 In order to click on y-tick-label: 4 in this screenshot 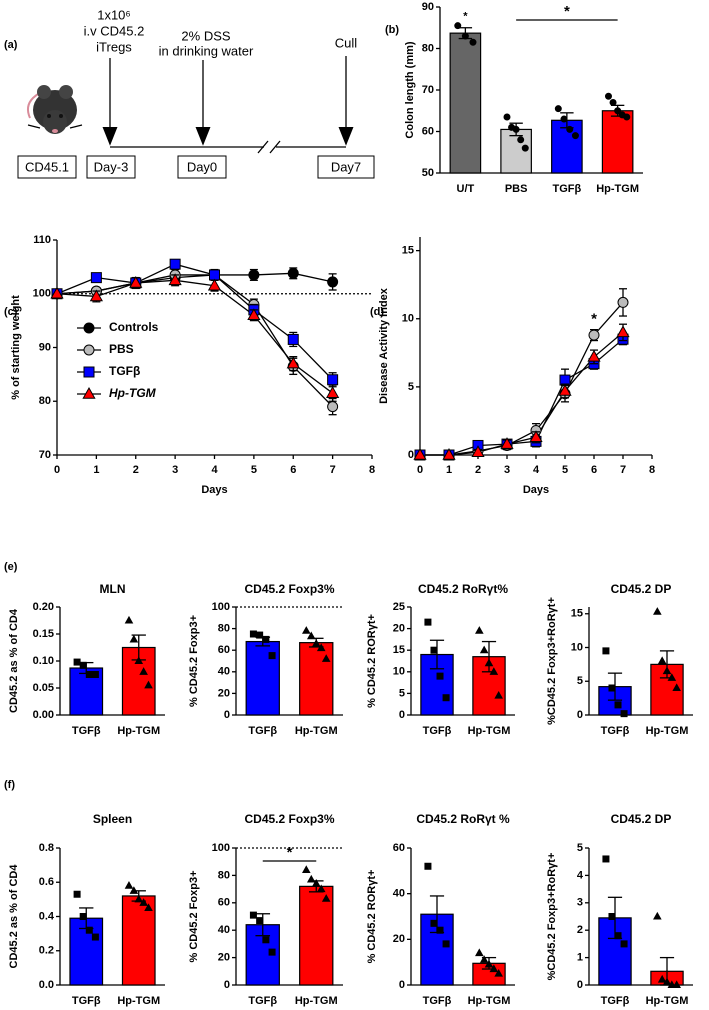, I will do `click(580, 875)`.